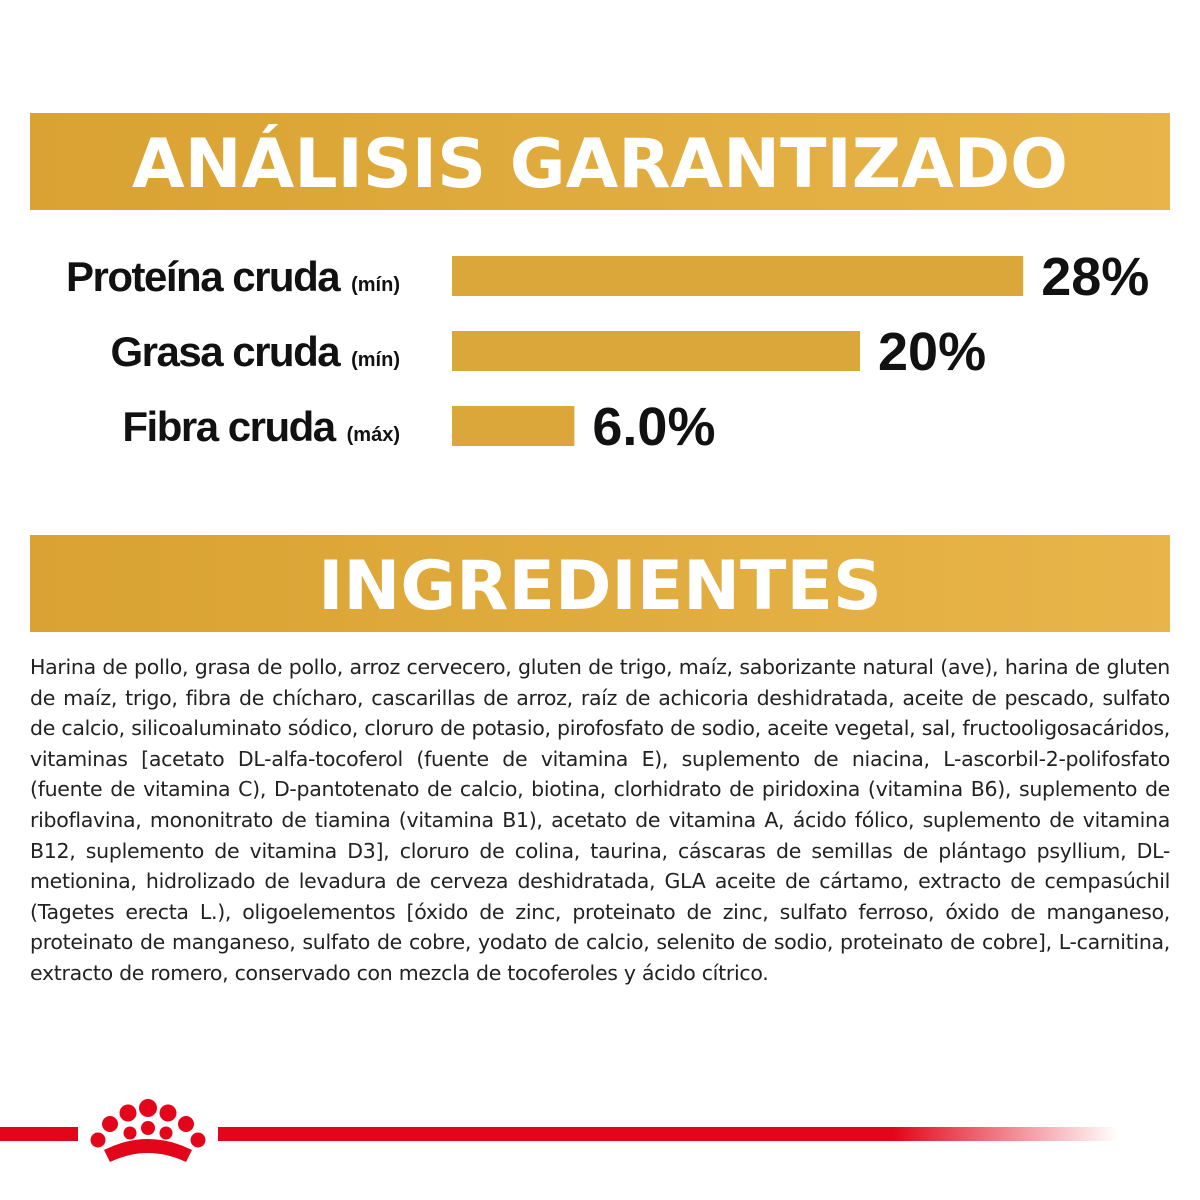 This screenshot has width=1200, height=1200. I want to click on category-label: Proteína cruda (mín), so click(233, 276).